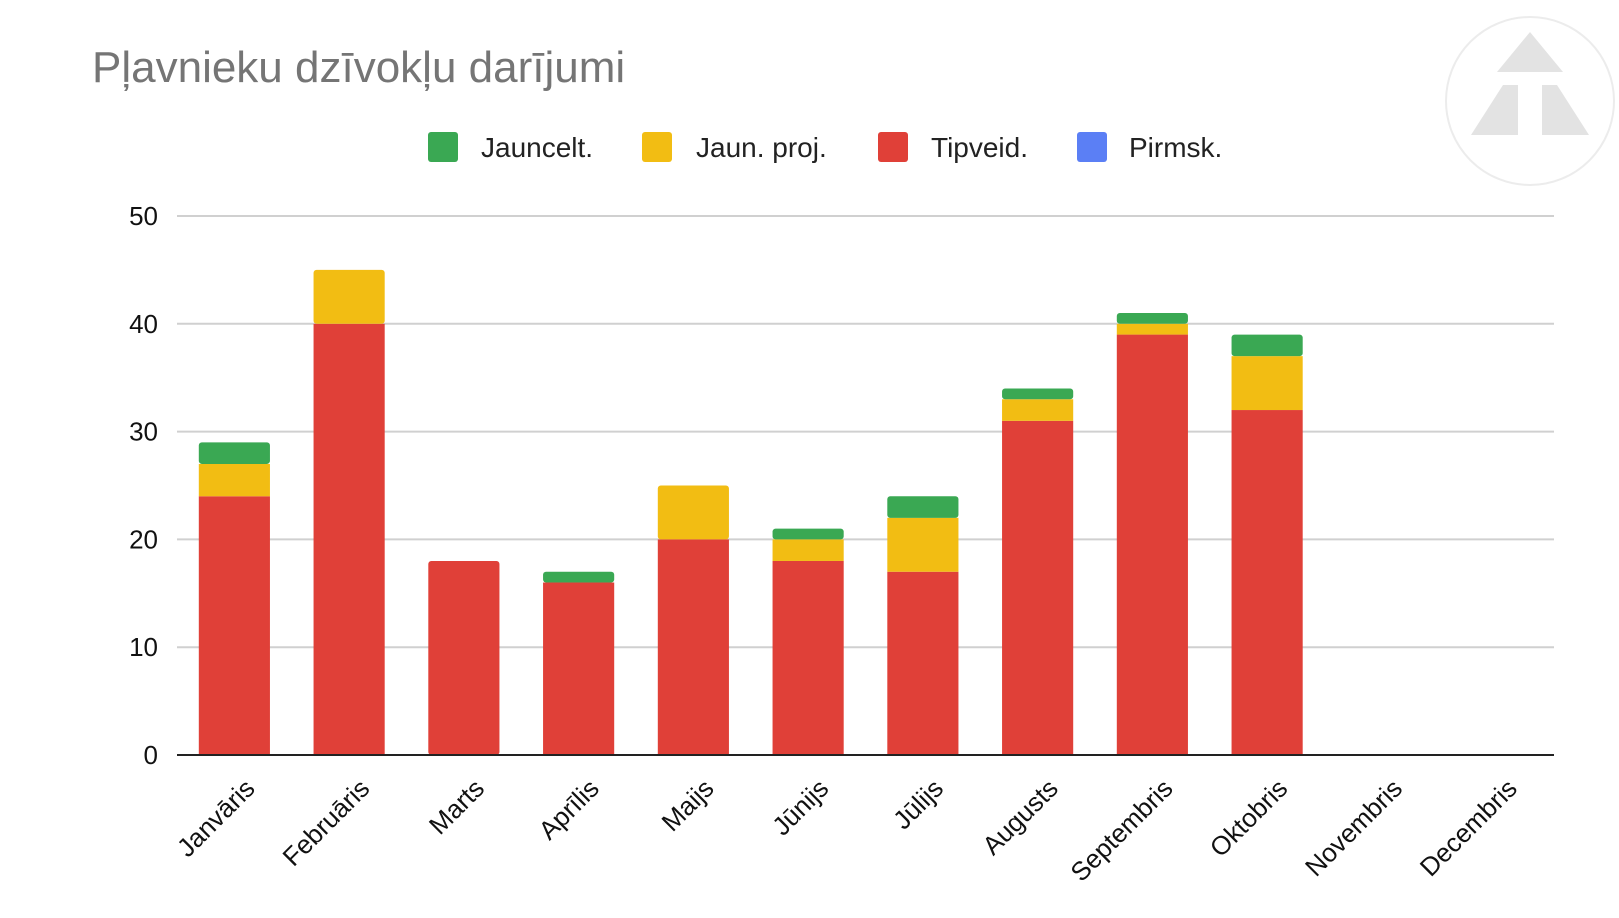 This screenshot has width=1619, height=918. Describe the element at coordinates (143, 324) in the screenshot. I see `y-tick-label: 40` at that location.